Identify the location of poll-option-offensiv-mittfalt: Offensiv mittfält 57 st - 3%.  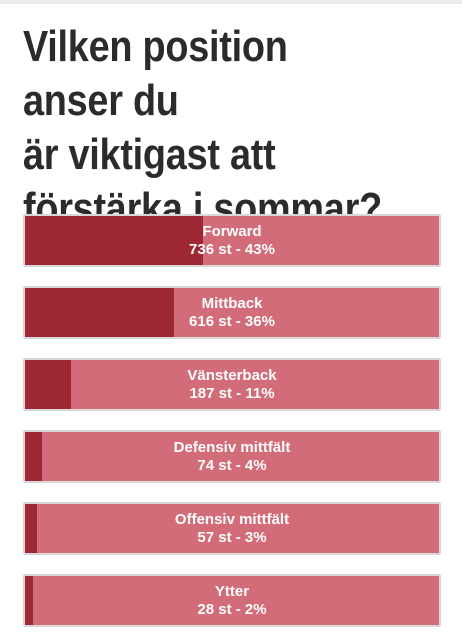
(232, 528).